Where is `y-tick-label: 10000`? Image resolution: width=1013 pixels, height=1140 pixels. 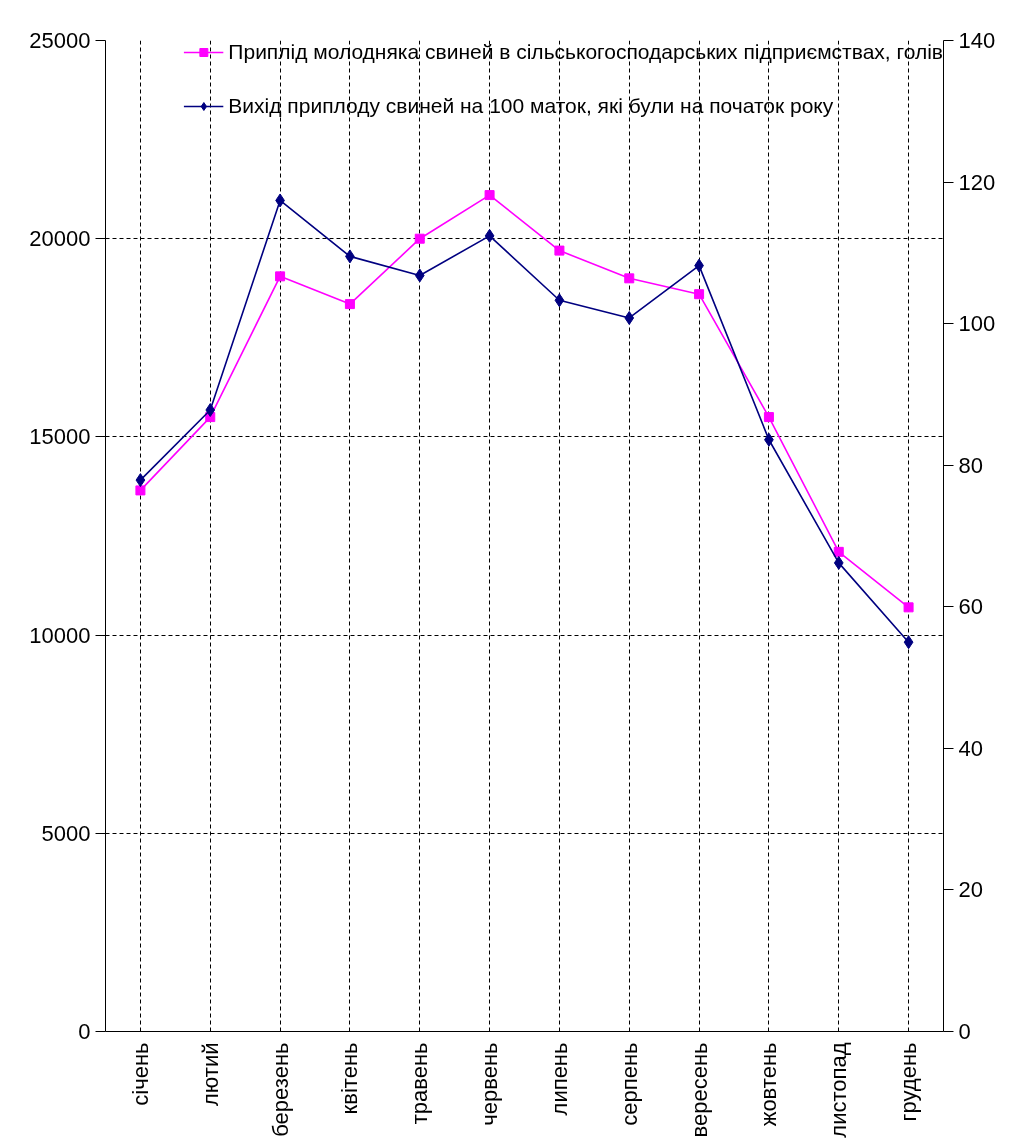
y-tick-label: 10000 is located at coordinates (60, 635).